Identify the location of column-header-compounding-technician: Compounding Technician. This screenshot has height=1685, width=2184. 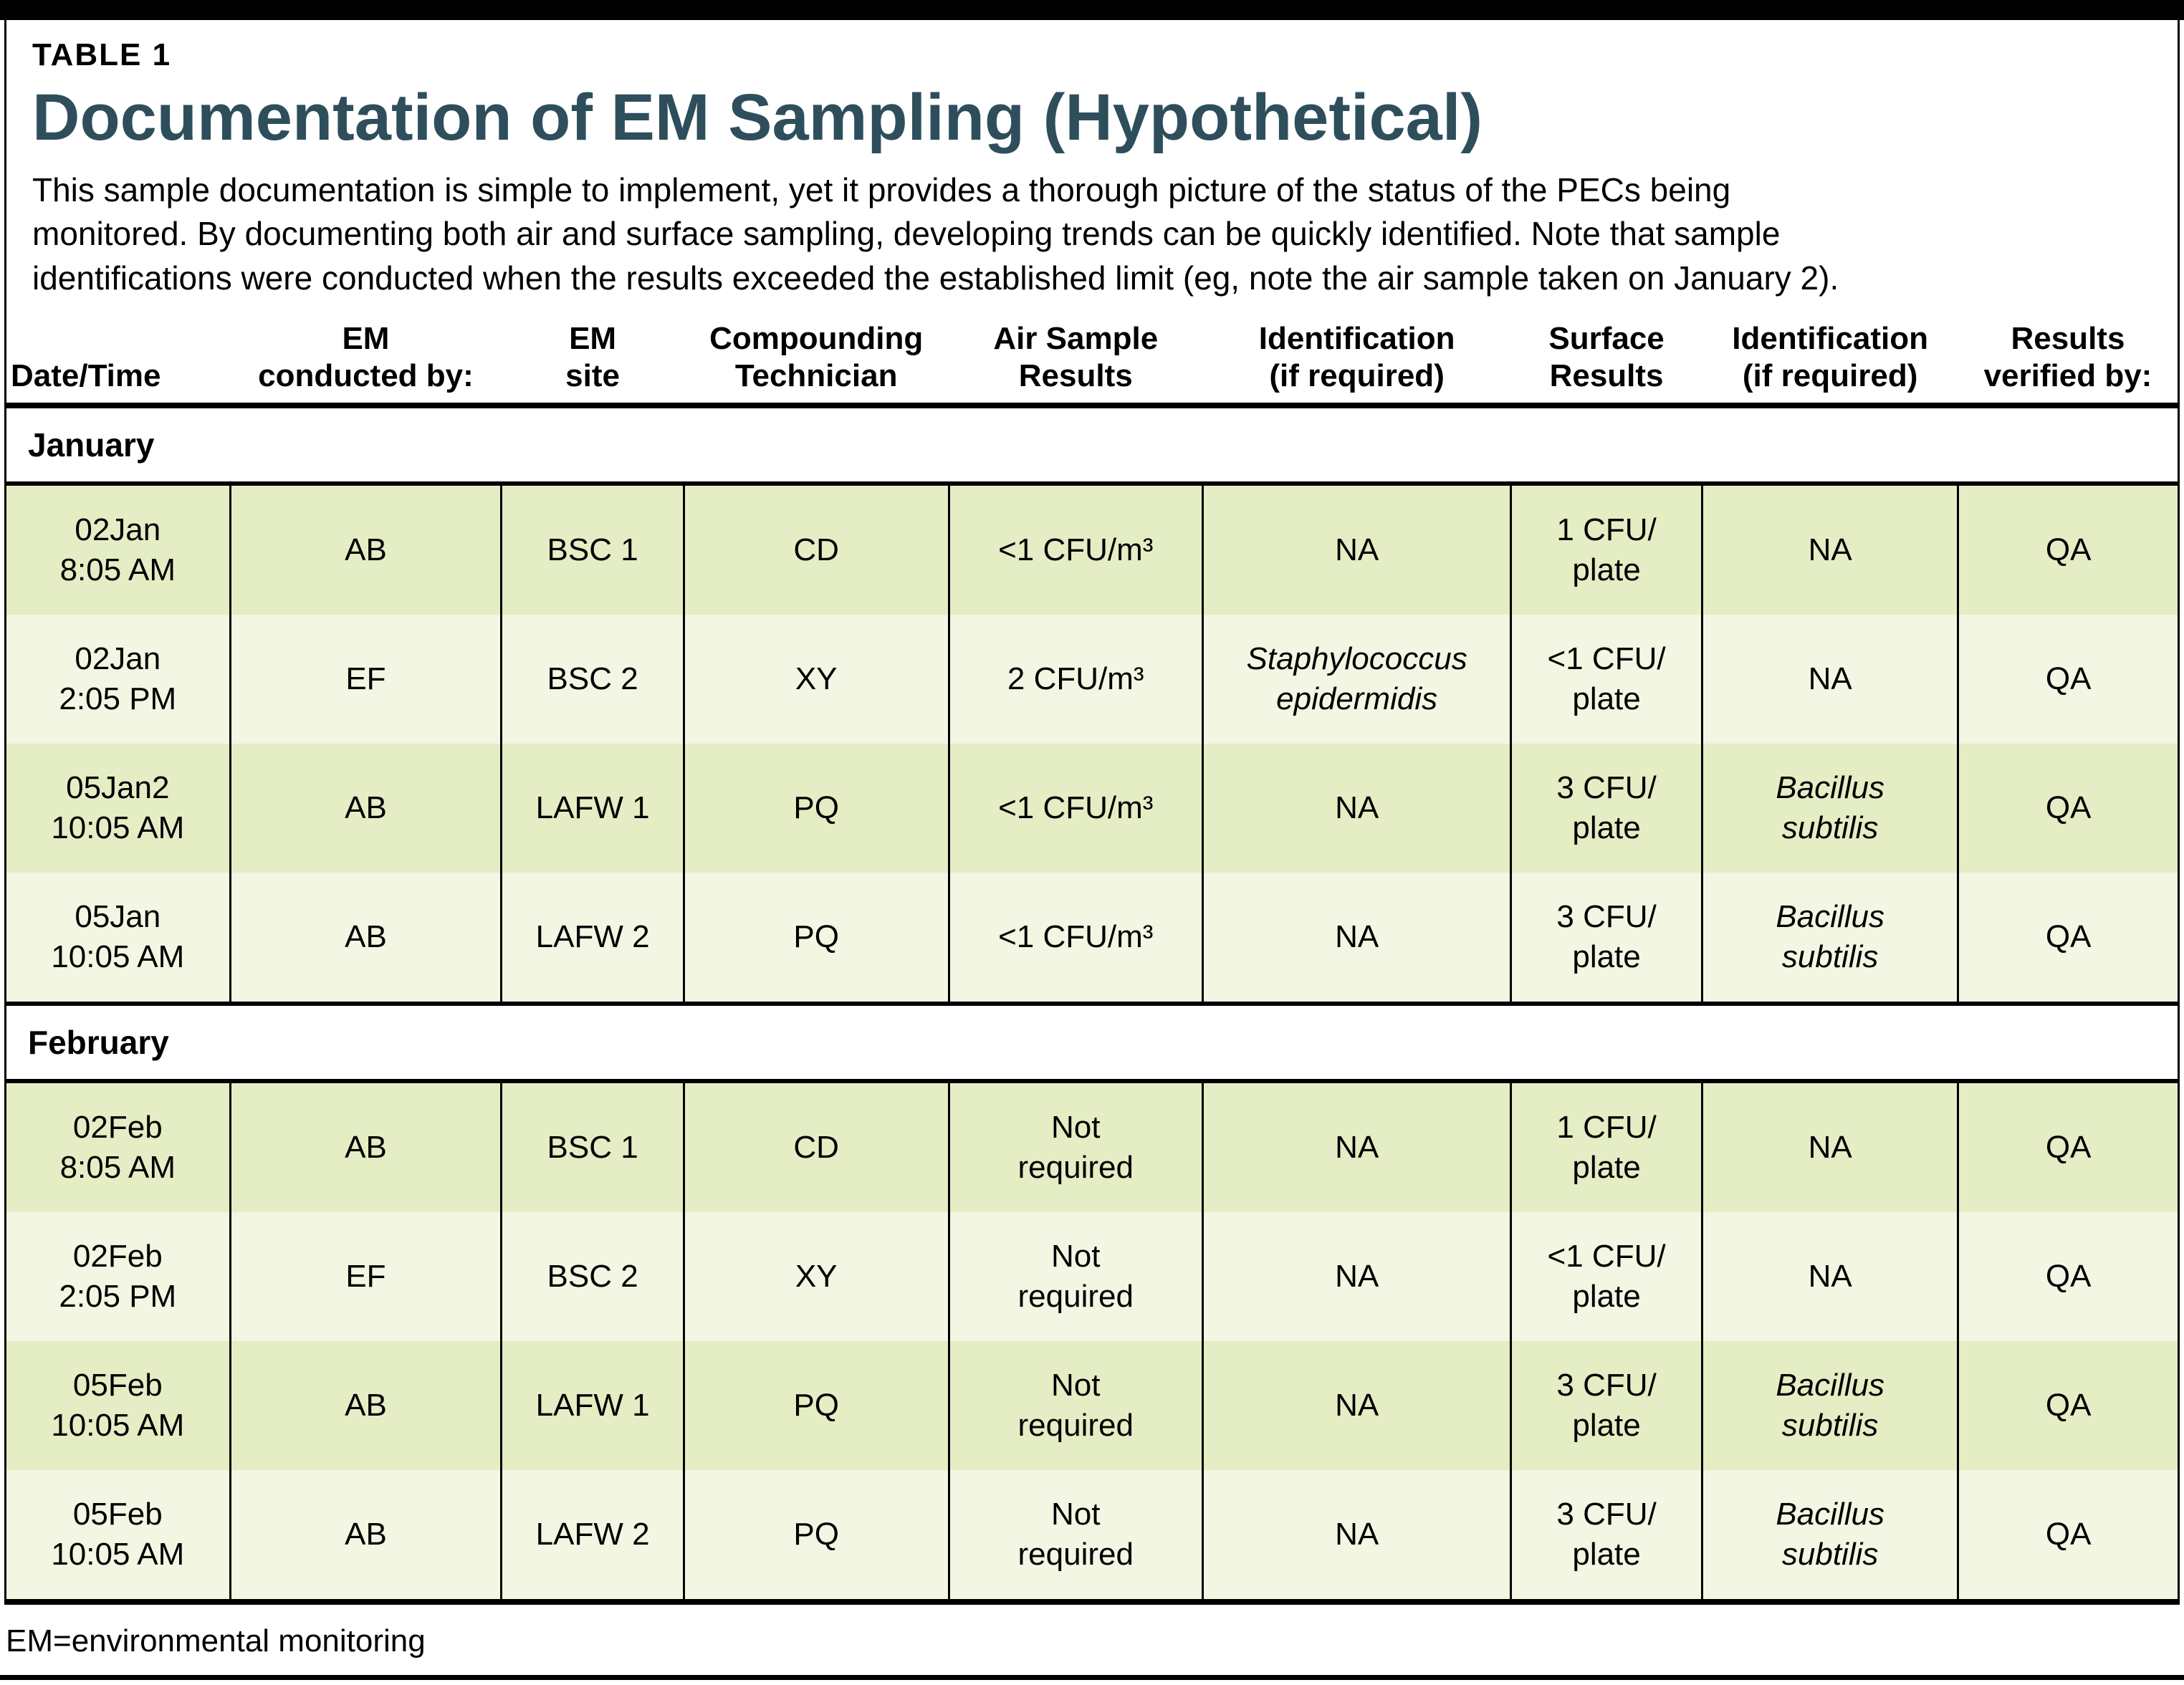
(816, 364).